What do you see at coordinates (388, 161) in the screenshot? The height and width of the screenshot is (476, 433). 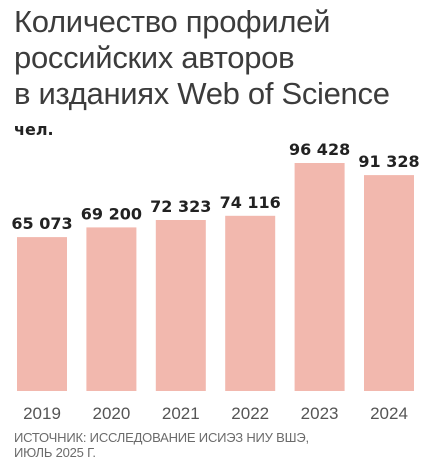 I see `value-label-2024: 91 328` at bounding box center [388, 161].